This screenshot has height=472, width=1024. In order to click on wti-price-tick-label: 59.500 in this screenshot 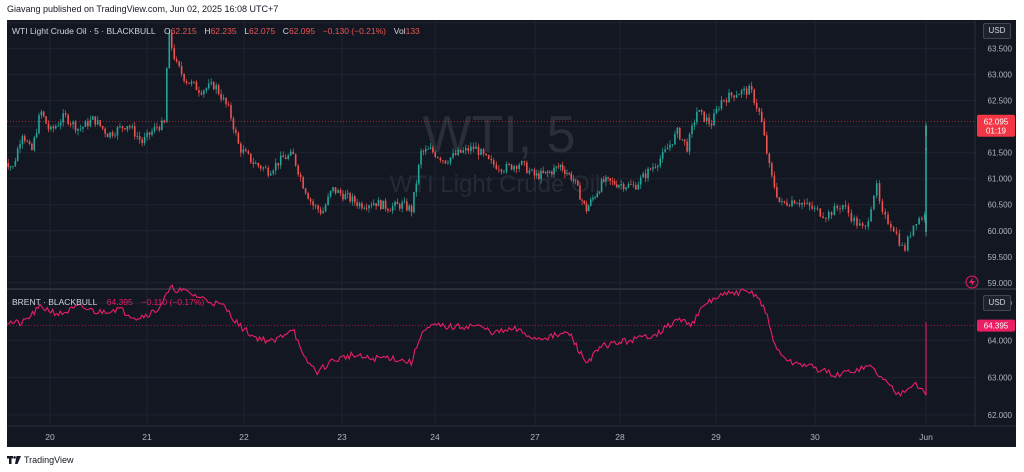, I will do `click(1000, 257)`.